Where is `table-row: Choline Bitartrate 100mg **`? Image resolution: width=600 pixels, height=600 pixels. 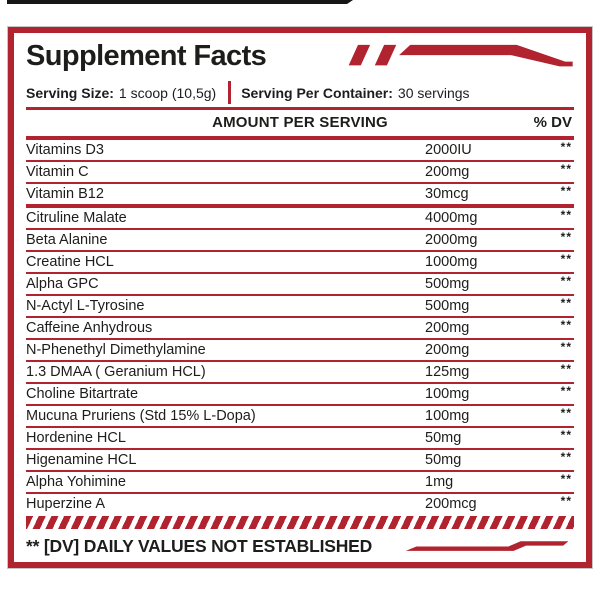
table-row: Choline Bitartrate 100mg ** is located at coordinates (300, 395).